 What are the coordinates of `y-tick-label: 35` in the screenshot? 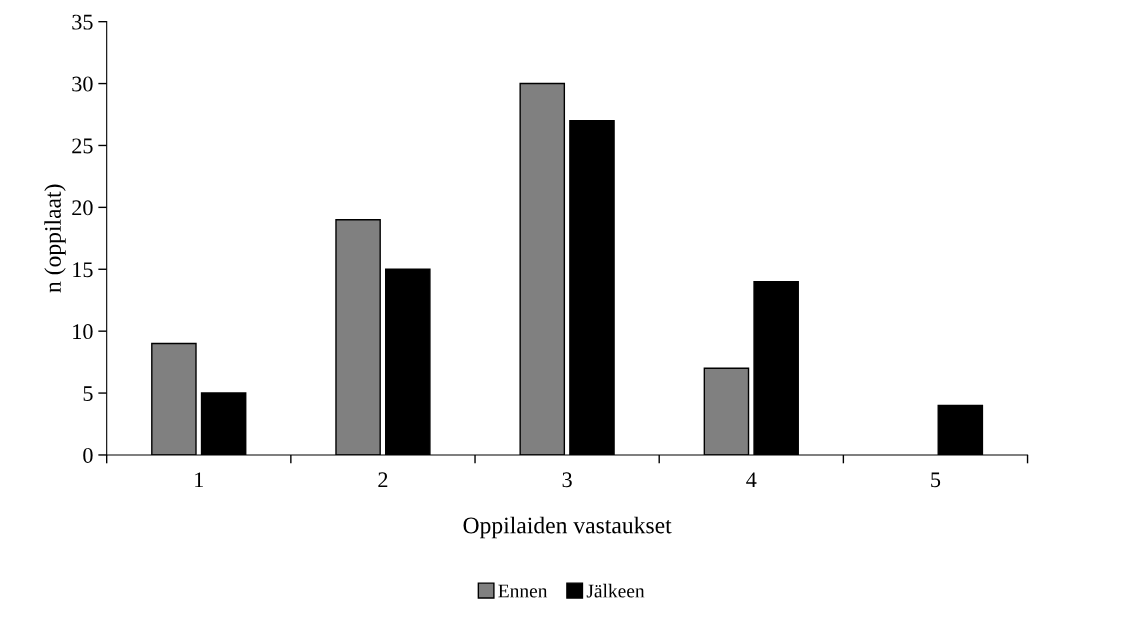 It's located at (82, 22).